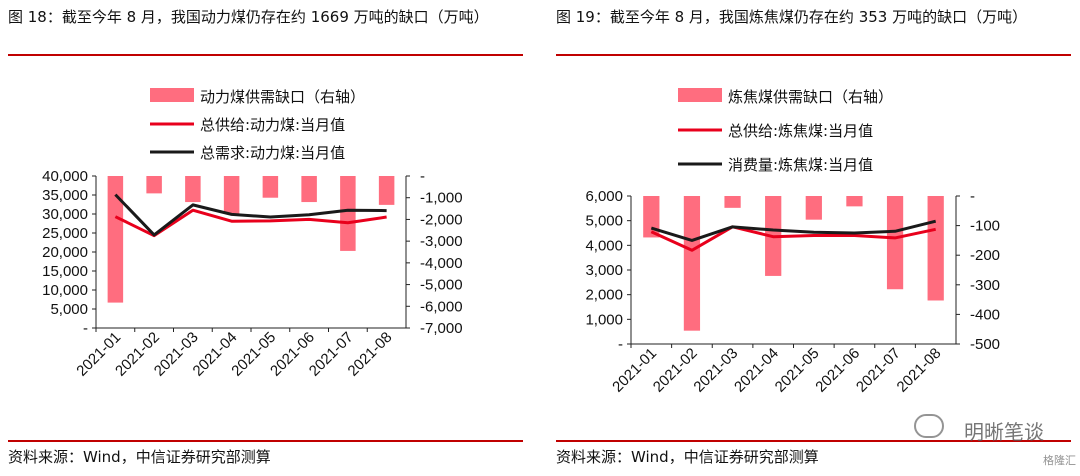  What do you see at coordinates (250, 215) in the screenshot?
I see `left-demand-line` at bounding box center [250, 215].